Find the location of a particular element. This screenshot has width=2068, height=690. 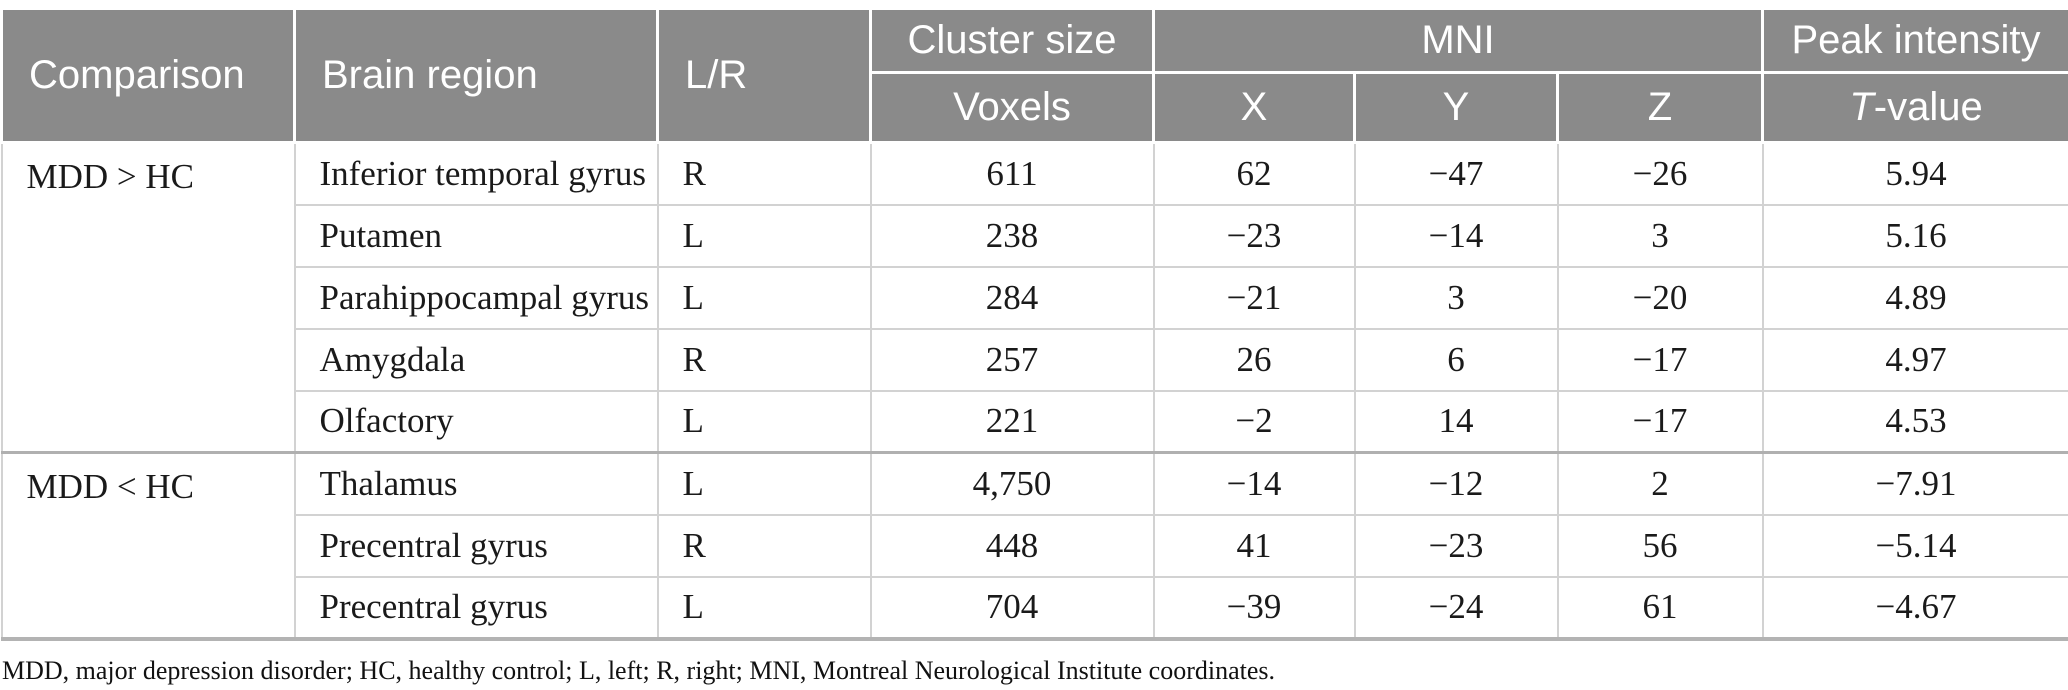

header-t-value: T-value is located at coordinates (1914, 107).